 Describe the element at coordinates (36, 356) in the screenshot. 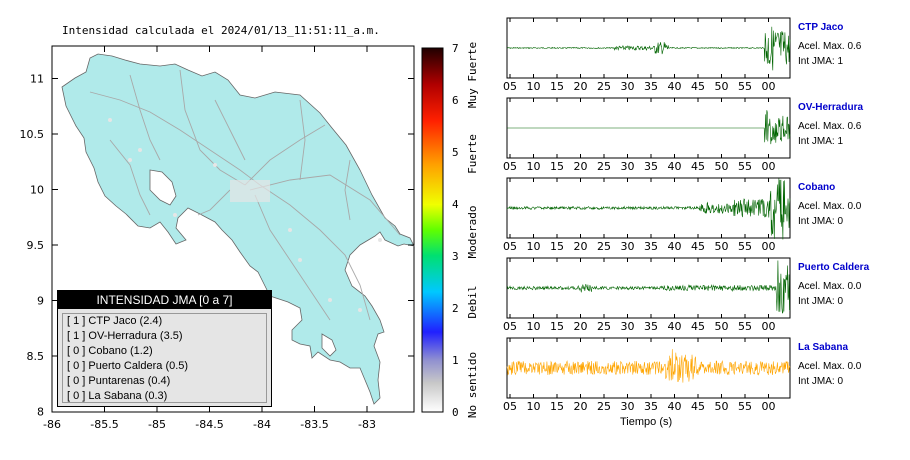

I see `map-ytick-label: 8.5` at that location.